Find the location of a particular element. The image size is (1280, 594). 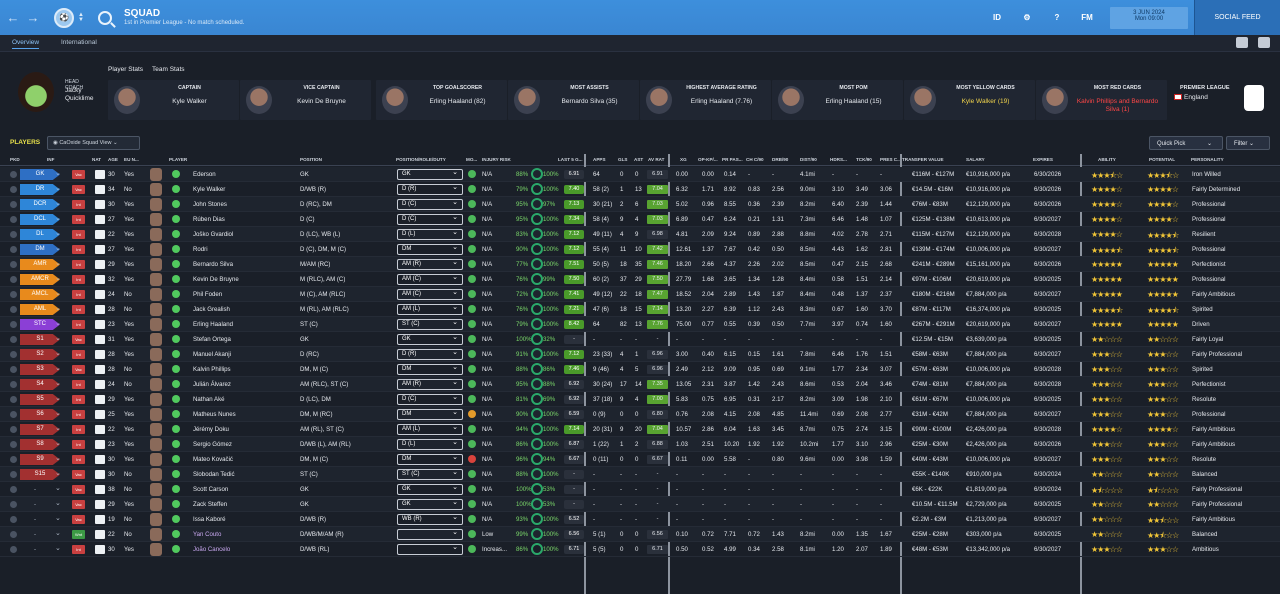

column-header: PKD is located at coordinates (15, 159).